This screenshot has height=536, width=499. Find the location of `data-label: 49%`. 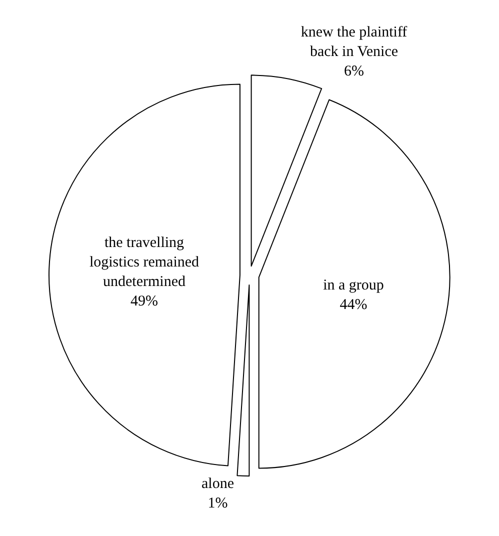

data-label: 49% is located at coordinates (144, 301).